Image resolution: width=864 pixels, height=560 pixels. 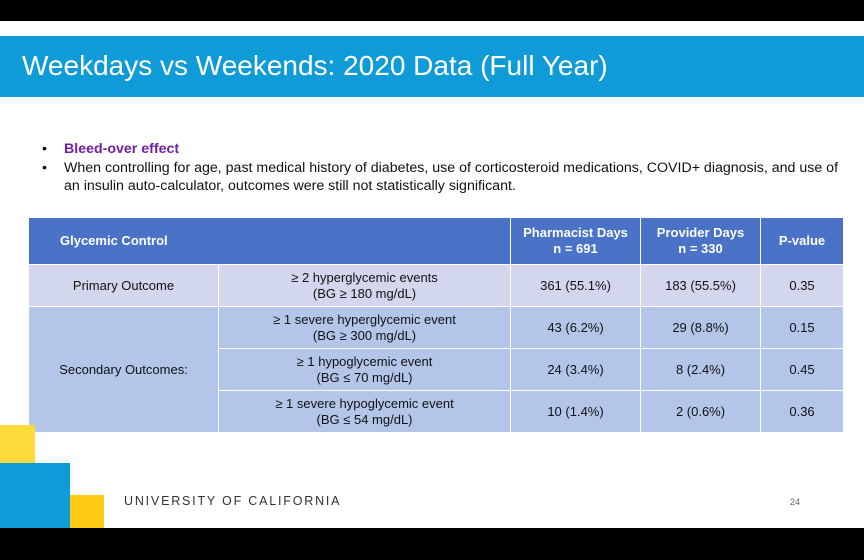 I want to click on header-provider-label: Provider Days, so click(x=700, y=232).